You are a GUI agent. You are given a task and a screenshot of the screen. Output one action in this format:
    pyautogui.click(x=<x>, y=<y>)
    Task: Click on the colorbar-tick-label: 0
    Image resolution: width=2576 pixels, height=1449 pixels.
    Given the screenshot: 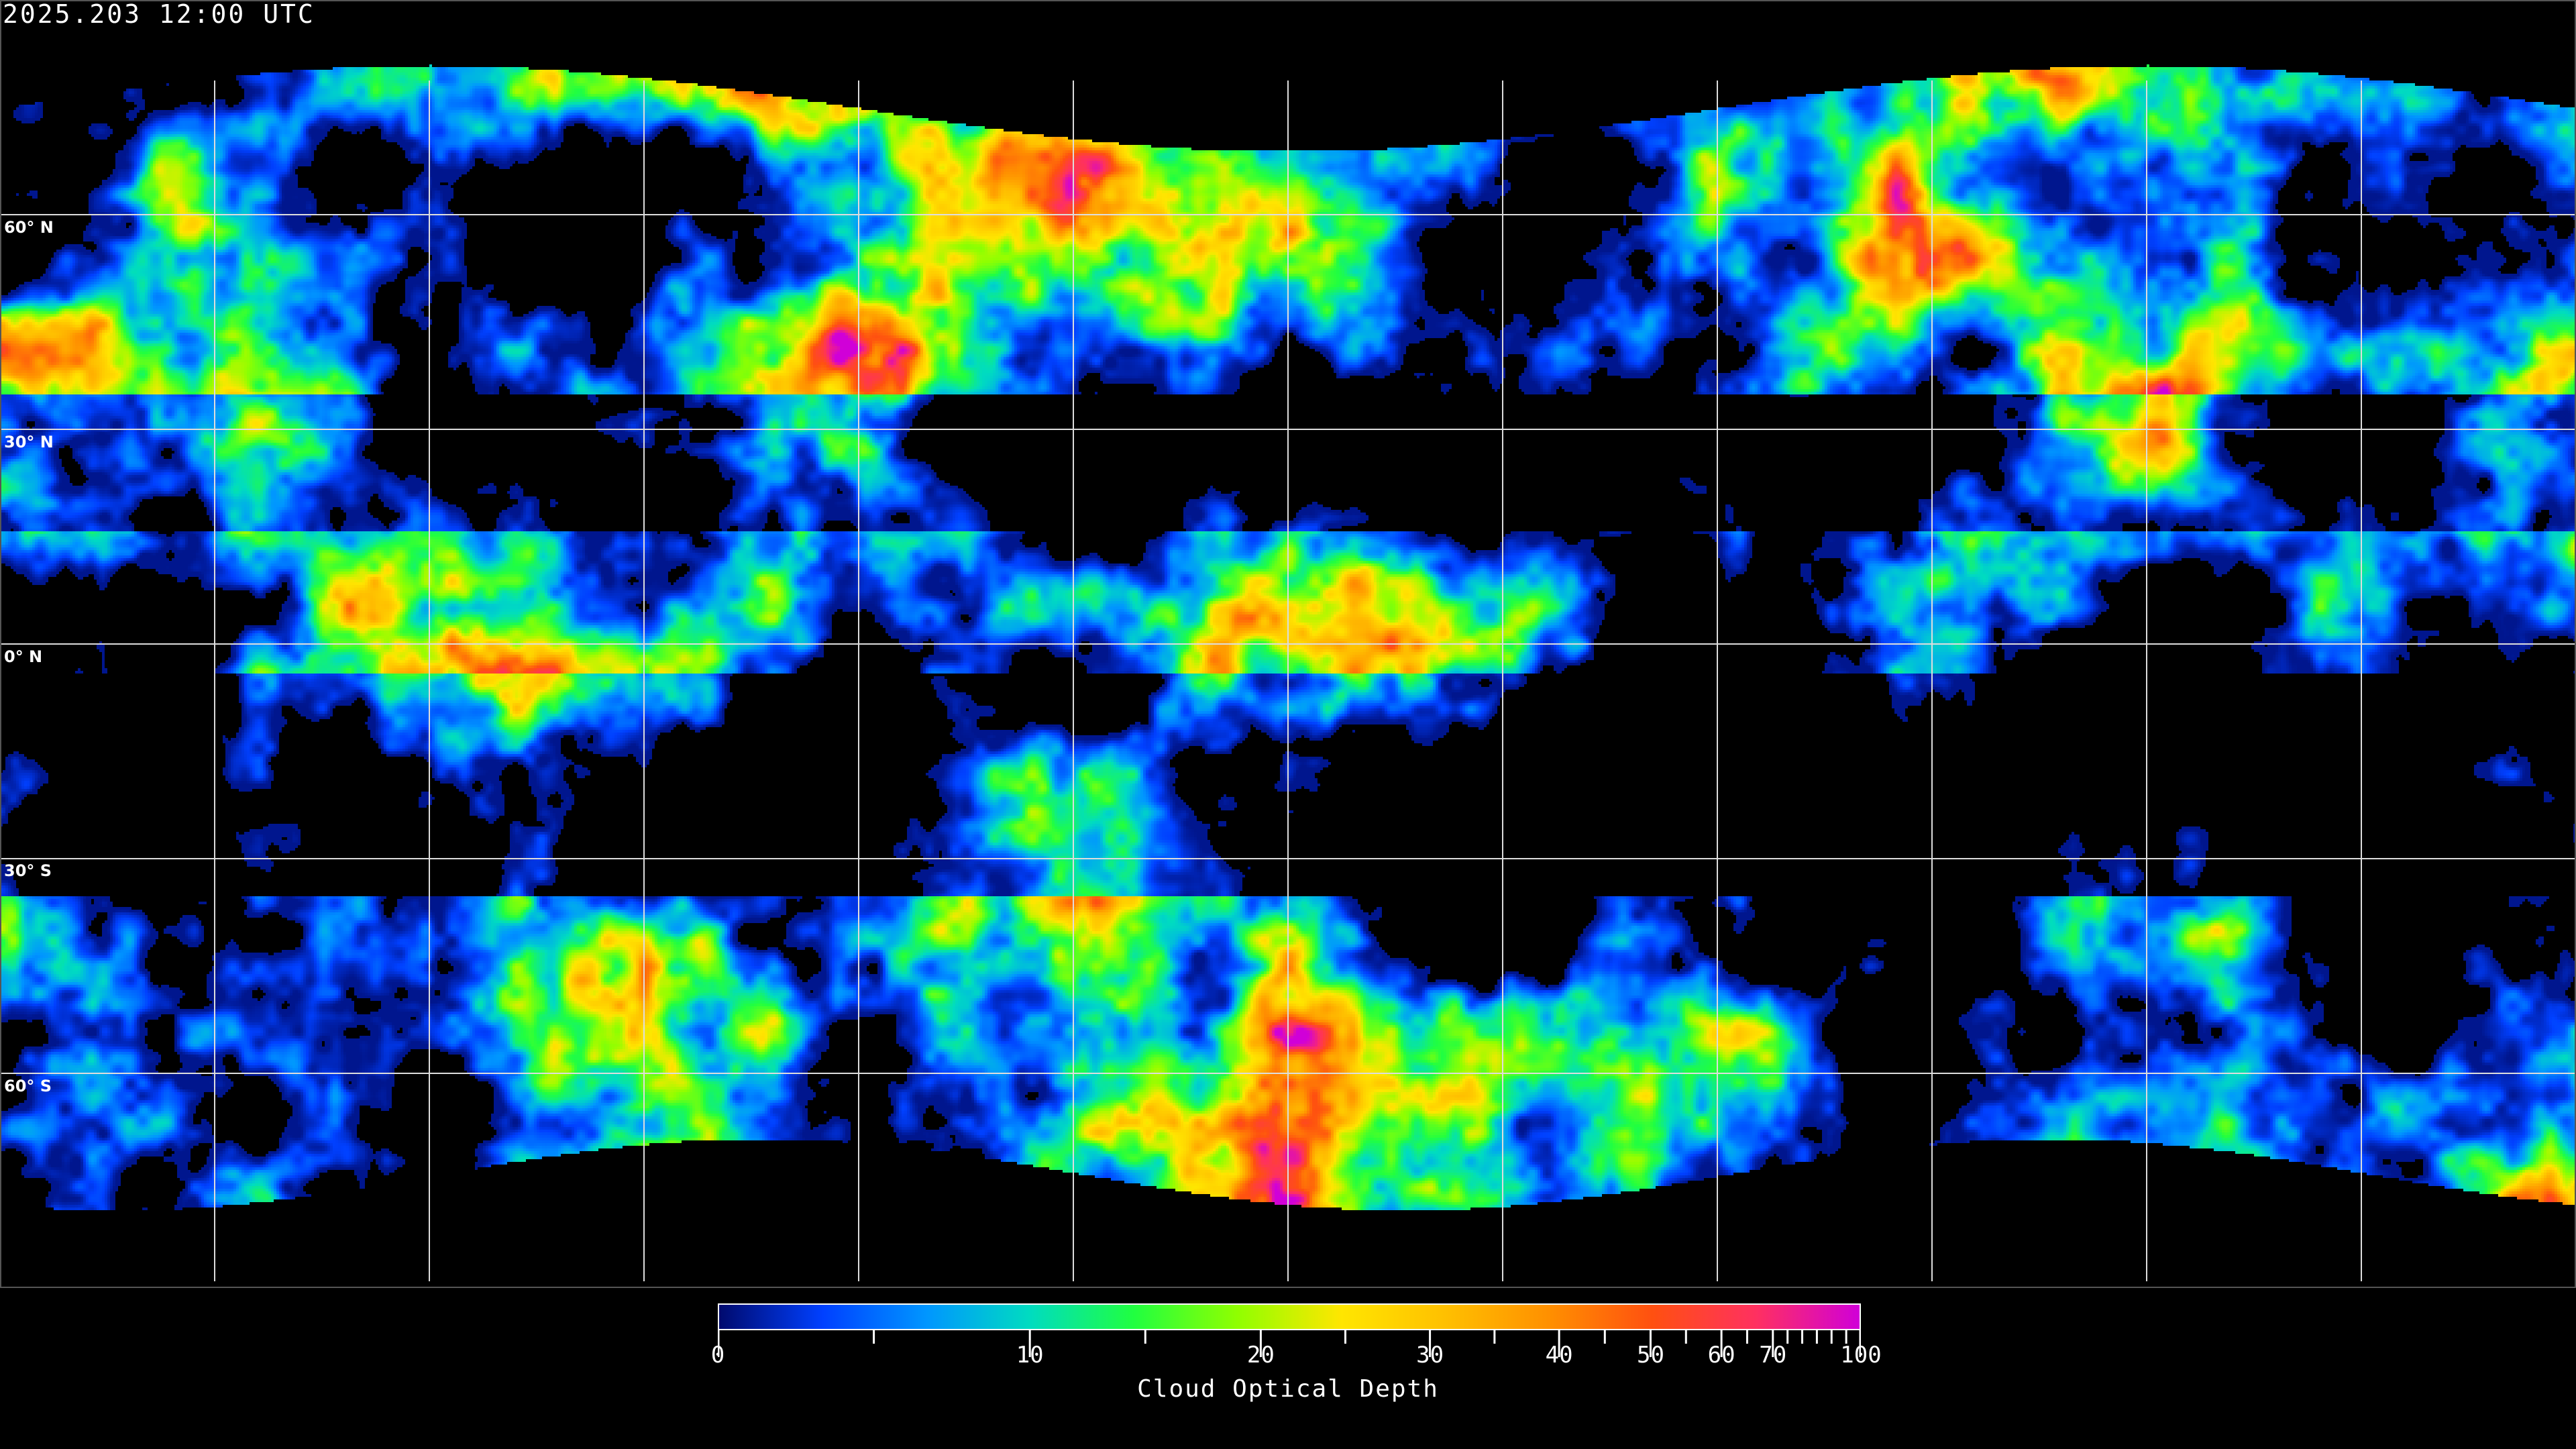 What is the action you would take?
    pyautogui.click(x=717, y=1355)
    